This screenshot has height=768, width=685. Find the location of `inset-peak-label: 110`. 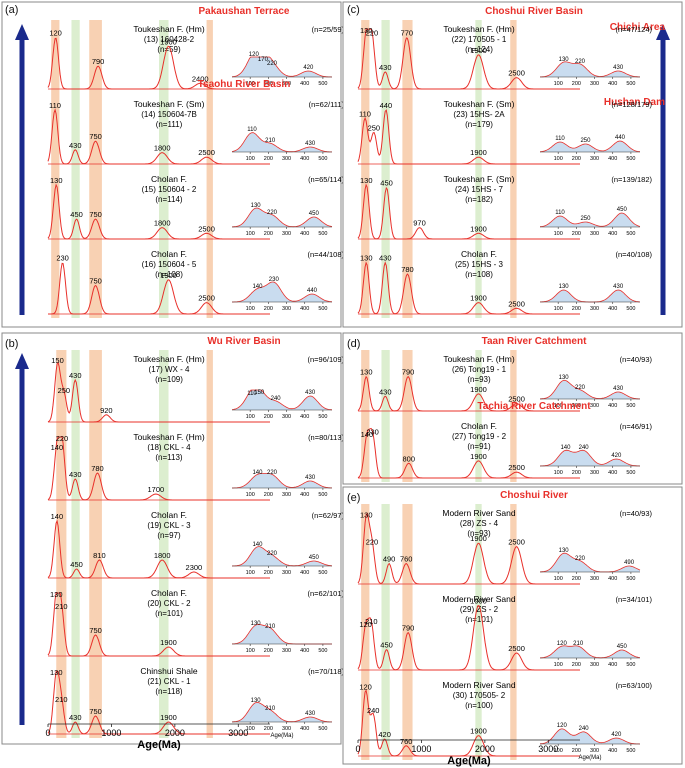

inset-peak-label: 110 is located at coordinates (560, 139).